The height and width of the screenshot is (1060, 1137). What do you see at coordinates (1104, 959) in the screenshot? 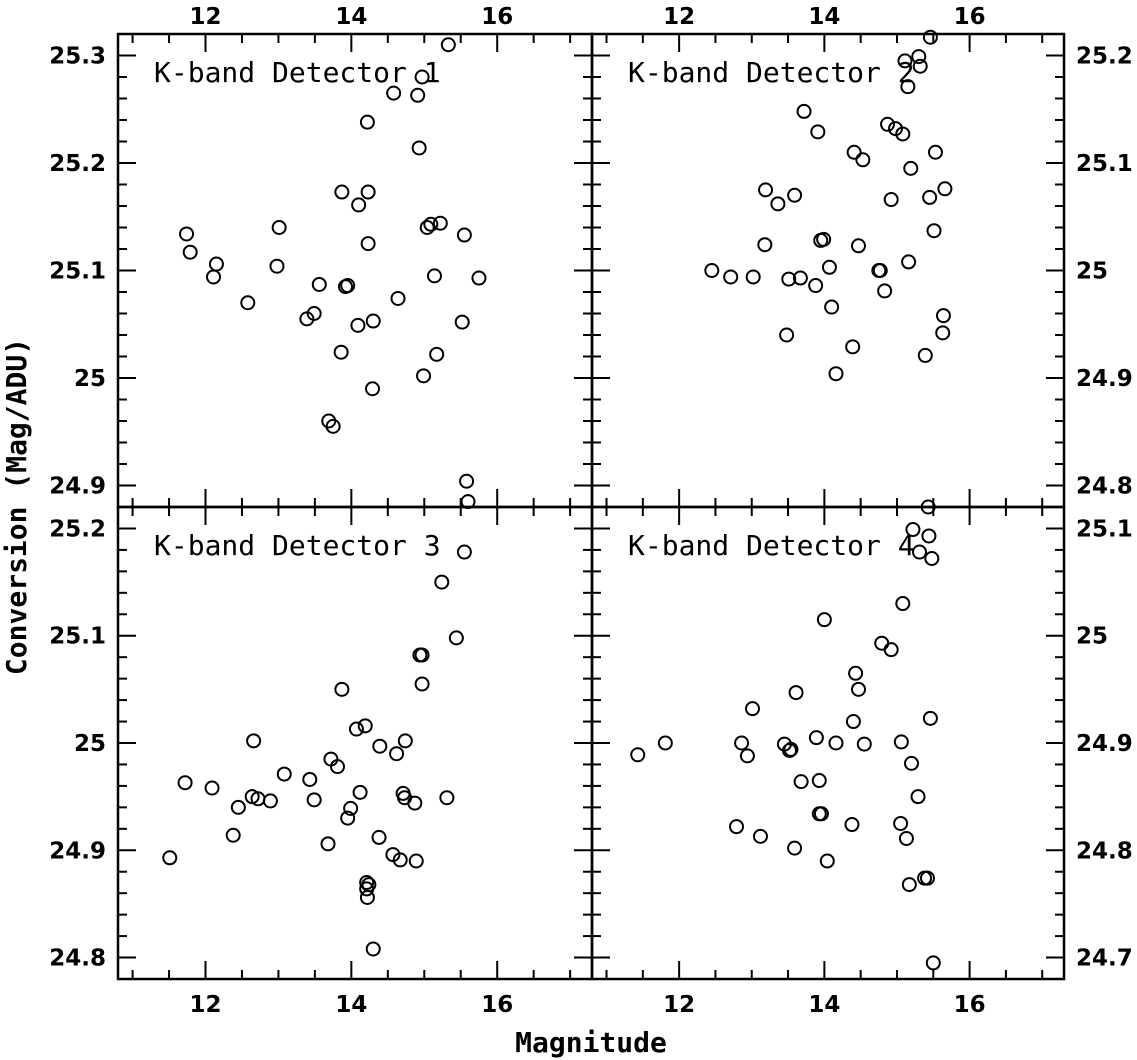
I see `y-tick-label: 24.7` at bounding box center [1104, 959].